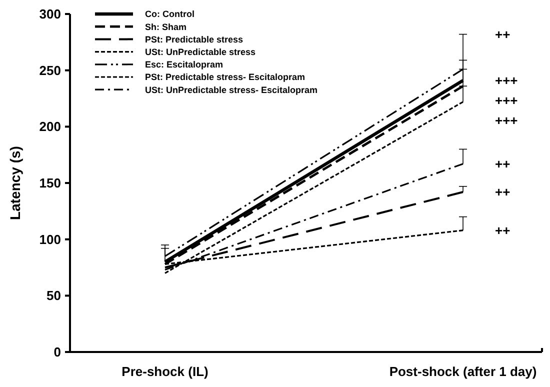 This screenshot has width=550, height=387. I want to click on legend-label: USt: UnPredictable stress- Escitalopram, so click(231, 89).